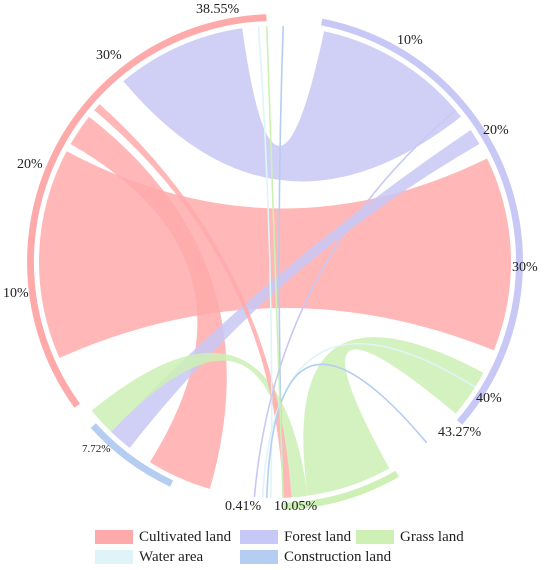 This screenshot has width=550, height=570. What do you see at coordinates (218, 9) in the screenshot?
I see `tick-label-38-55: 38.55%` at bounding box center [218, 9].